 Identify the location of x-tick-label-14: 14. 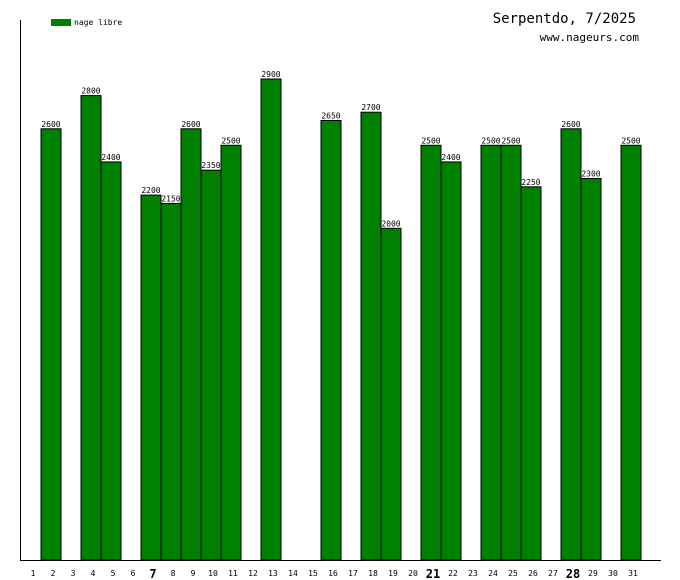
(293, 573).